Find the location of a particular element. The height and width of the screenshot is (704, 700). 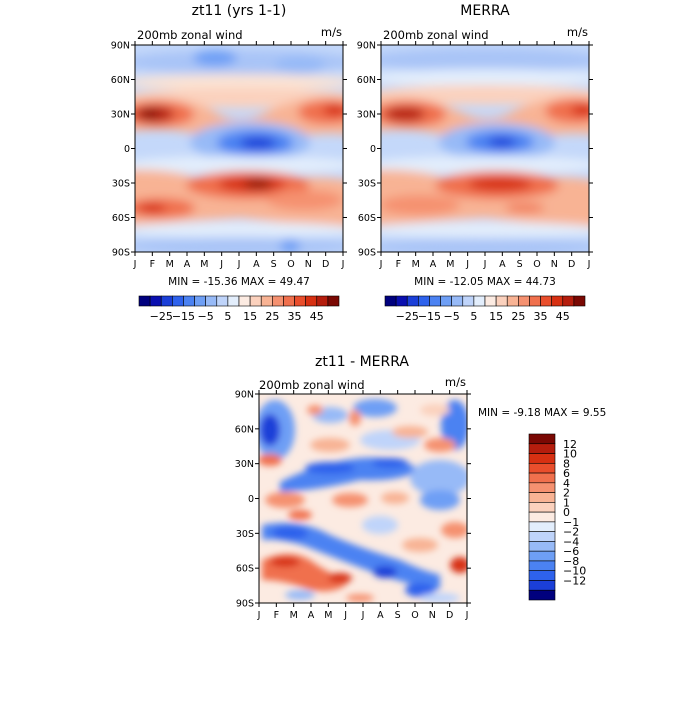

colorbar-label: 10 is located at coordinates (570, 454).